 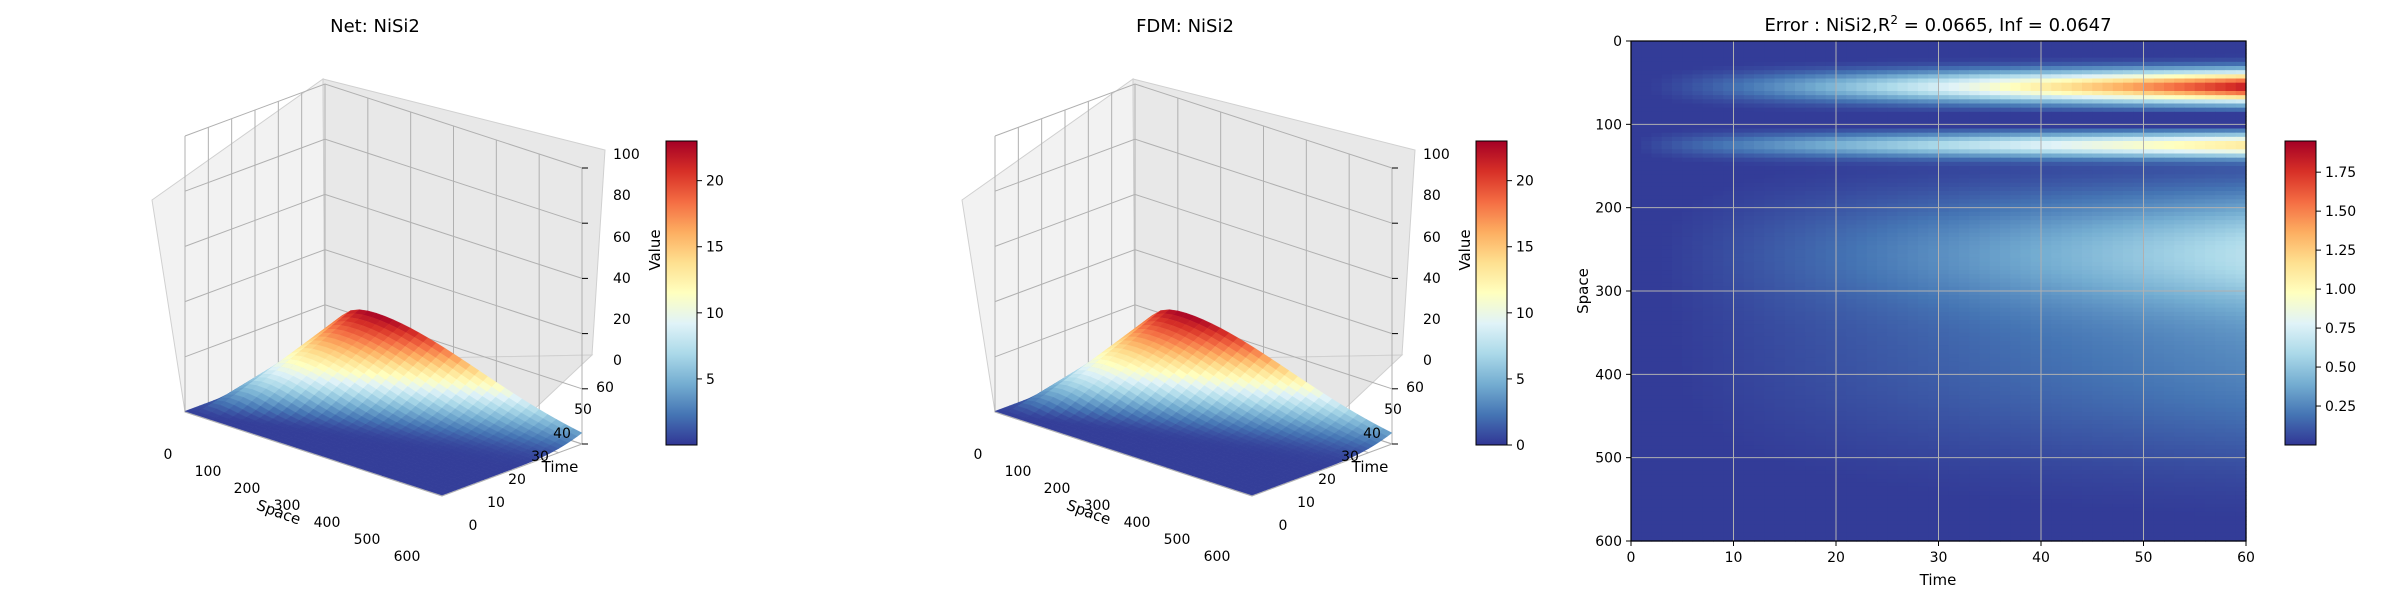 I want to click on title-prefix: Error : NiSi2,, so click(x=1820, y=25).